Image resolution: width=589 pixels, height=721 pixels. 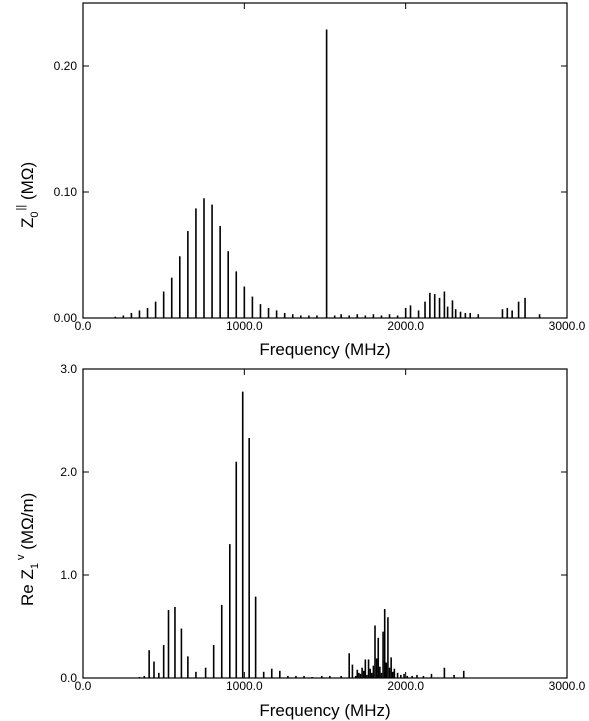 What do you see at coordinates (66, 66) in the screenshot?
I see `y-tick-label: 0.20` at bounding box center [66, 66].